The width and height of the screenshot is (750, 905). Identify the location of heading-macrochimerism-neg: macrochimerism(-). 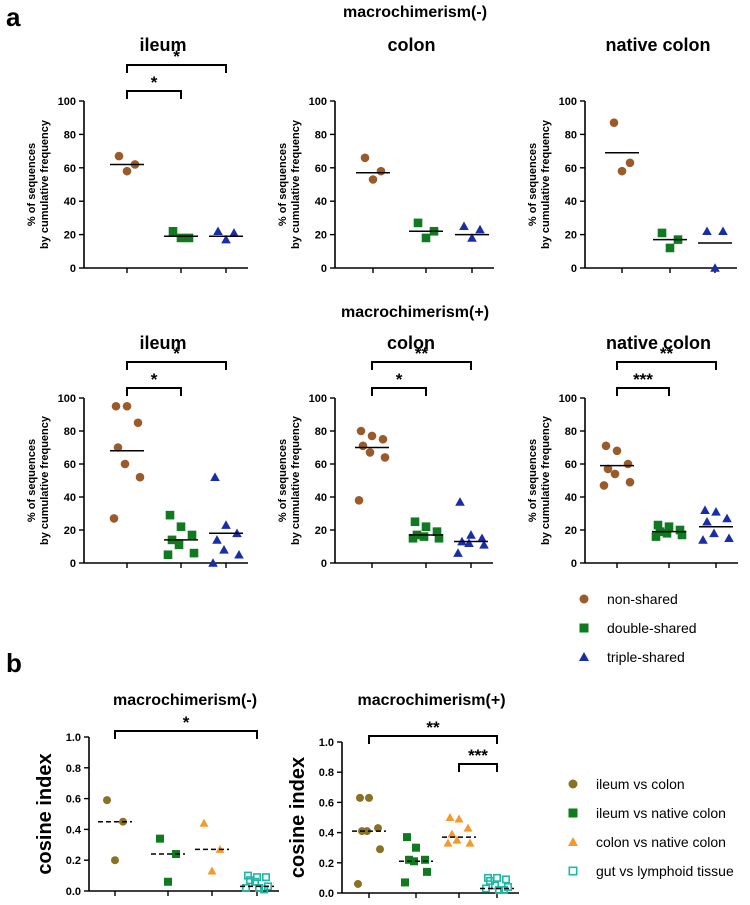
(415, 12).